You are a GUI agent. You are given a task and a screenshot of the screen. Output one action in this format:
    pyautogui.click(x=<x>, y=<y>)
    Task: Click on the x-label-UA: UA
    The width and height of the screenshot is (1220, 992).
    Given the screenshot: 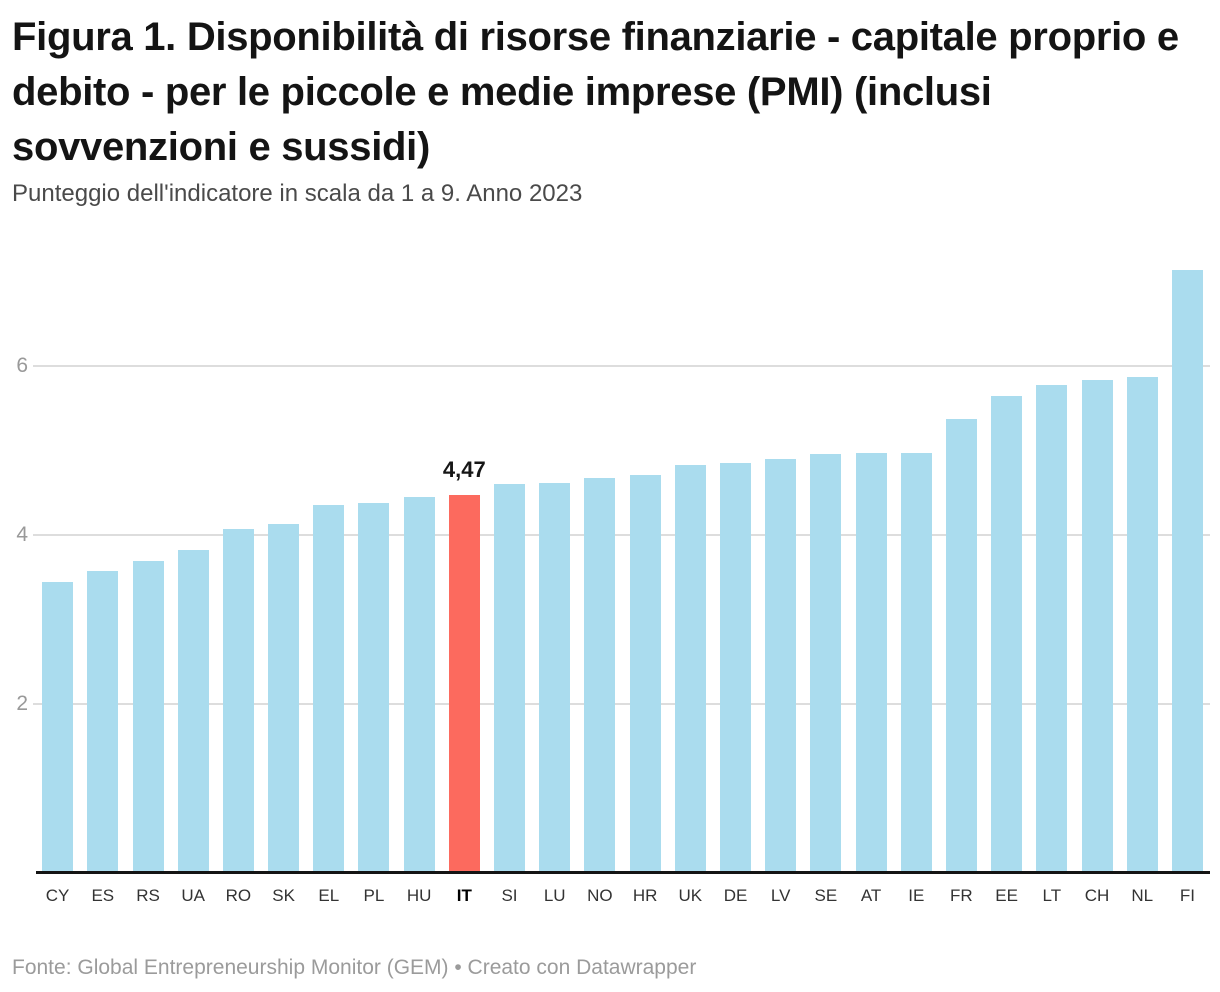 What is the action you would take?
    pyautogui.click(x=193, y=895)
    